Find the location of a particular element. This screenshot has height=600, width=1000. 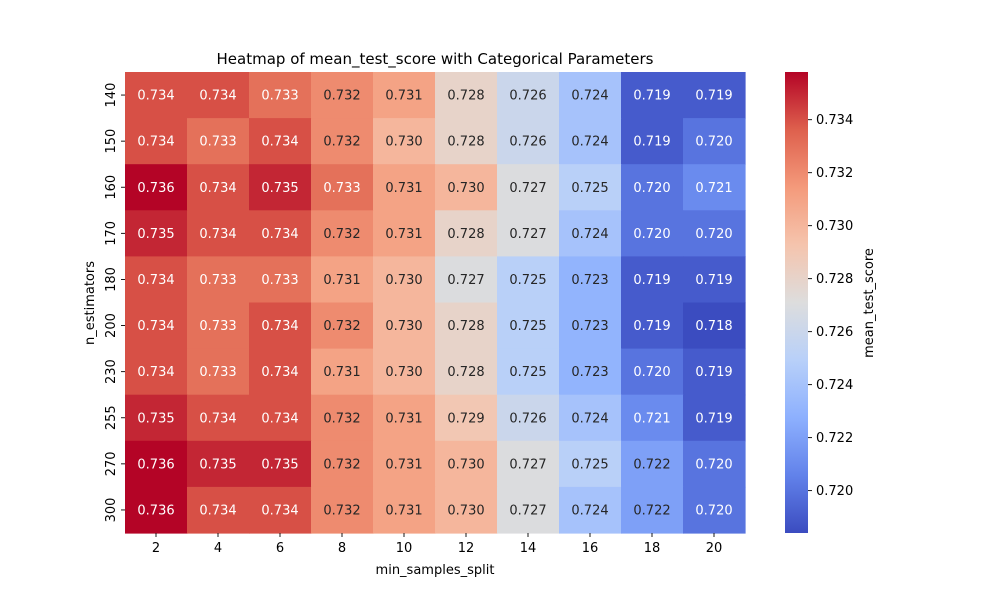

x-tick-label: 2 is located at coordinates (156, 548).